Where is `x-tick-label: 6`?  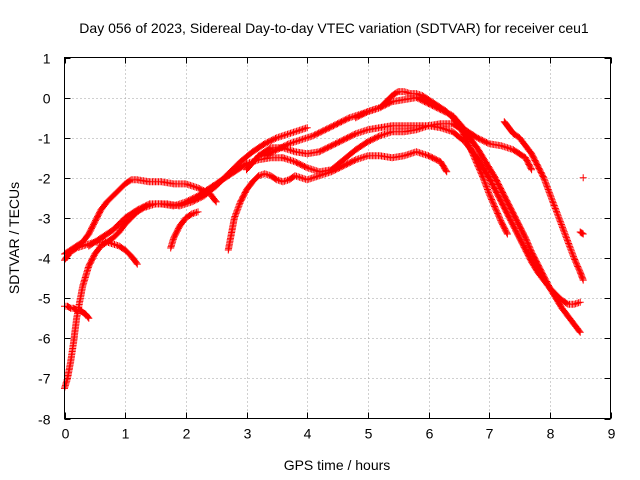 x-tick-label: 6 is located at coordinates (430, 434).